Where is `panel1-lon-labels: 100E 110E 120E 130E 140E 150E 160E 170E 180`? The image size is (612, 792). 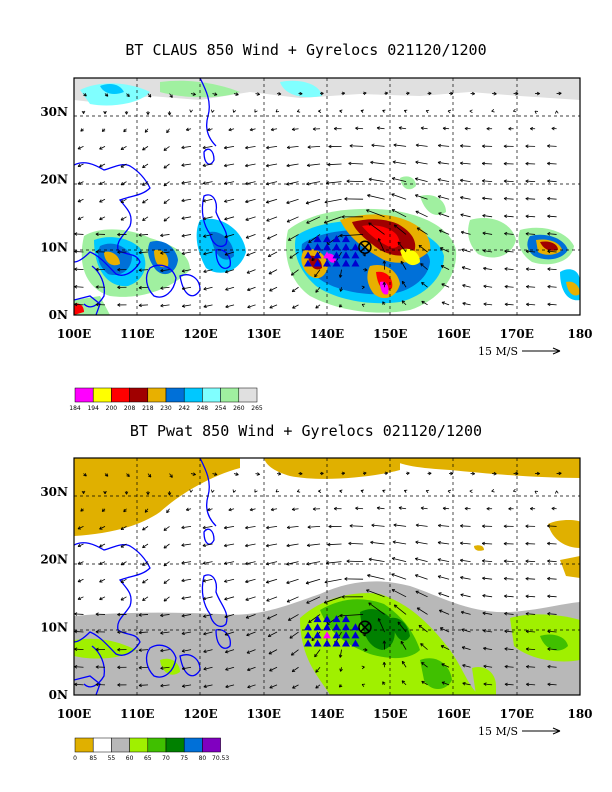
panel1-lon-labels: 100E 110E 120E 130E 140E 150E 160E 170E 180 is located at coordinates (325, 334).